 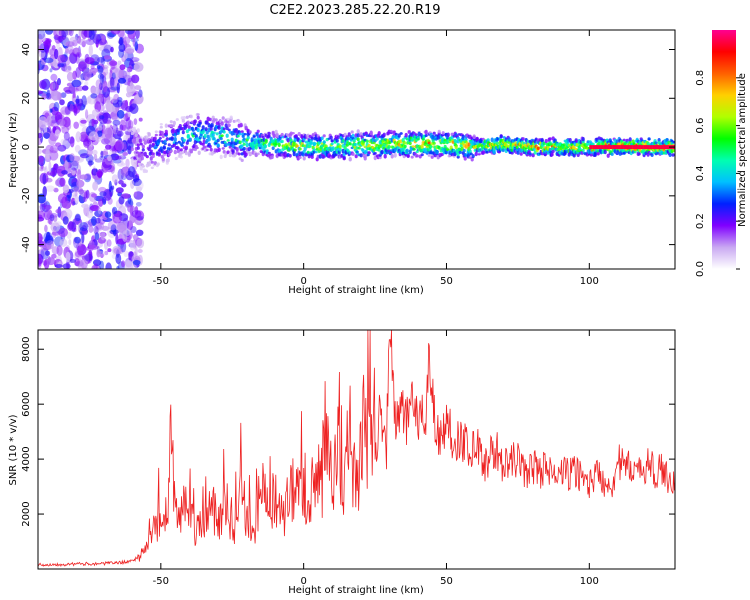 I want to click on x-tick-label: -50, so click(x=161, y=581).